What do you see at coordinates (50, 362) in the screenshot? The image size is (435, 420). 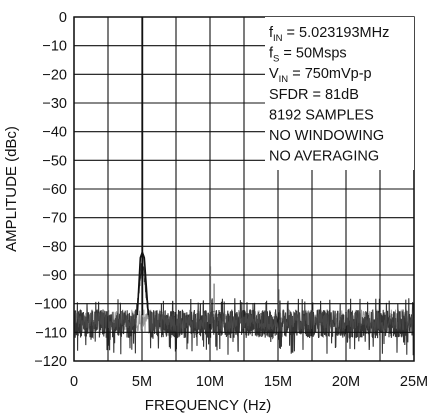 I see `y-tick-label: −120` at bounding box center [50, 362].